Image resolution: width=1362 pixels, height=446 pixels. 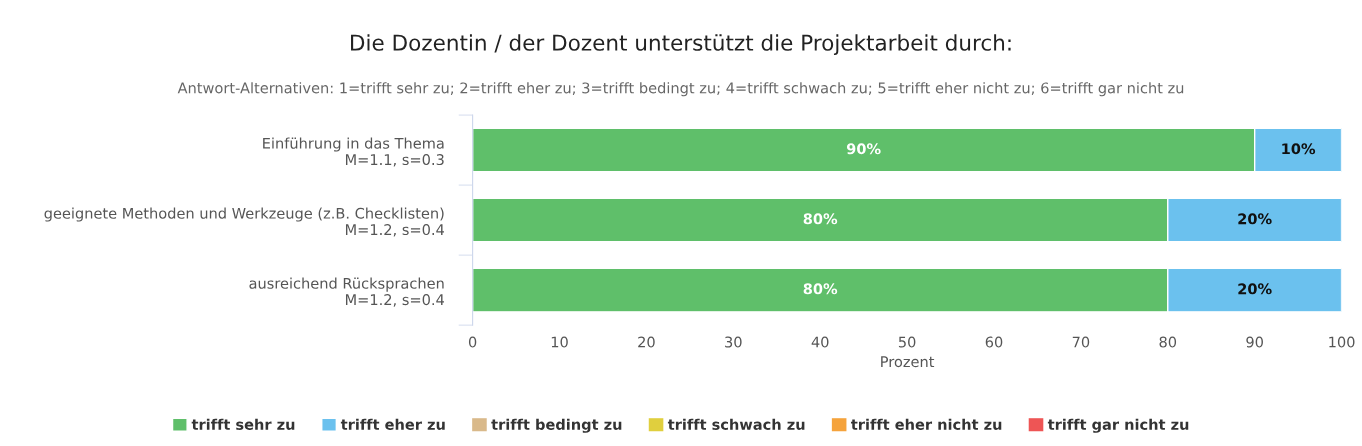 What do you see at coordinates (736, 424) in the screenshot?
I see `legend-label: trifft schwach zu` at bounding box center [736, 424].